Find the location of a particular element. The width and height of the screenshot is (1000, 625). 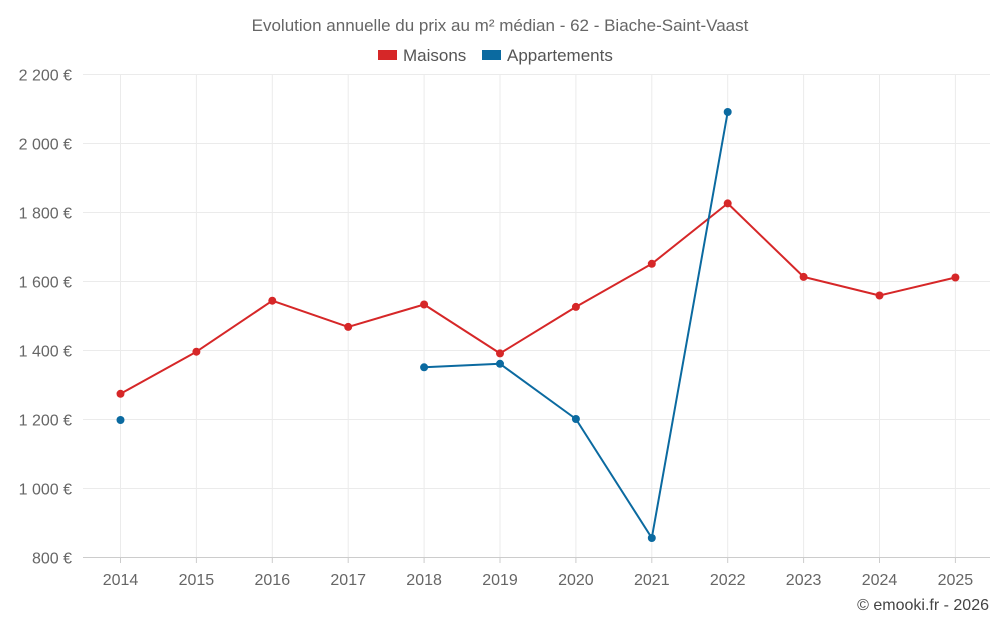

legend: Maisons Appartements is located at coordinates (495, 55).